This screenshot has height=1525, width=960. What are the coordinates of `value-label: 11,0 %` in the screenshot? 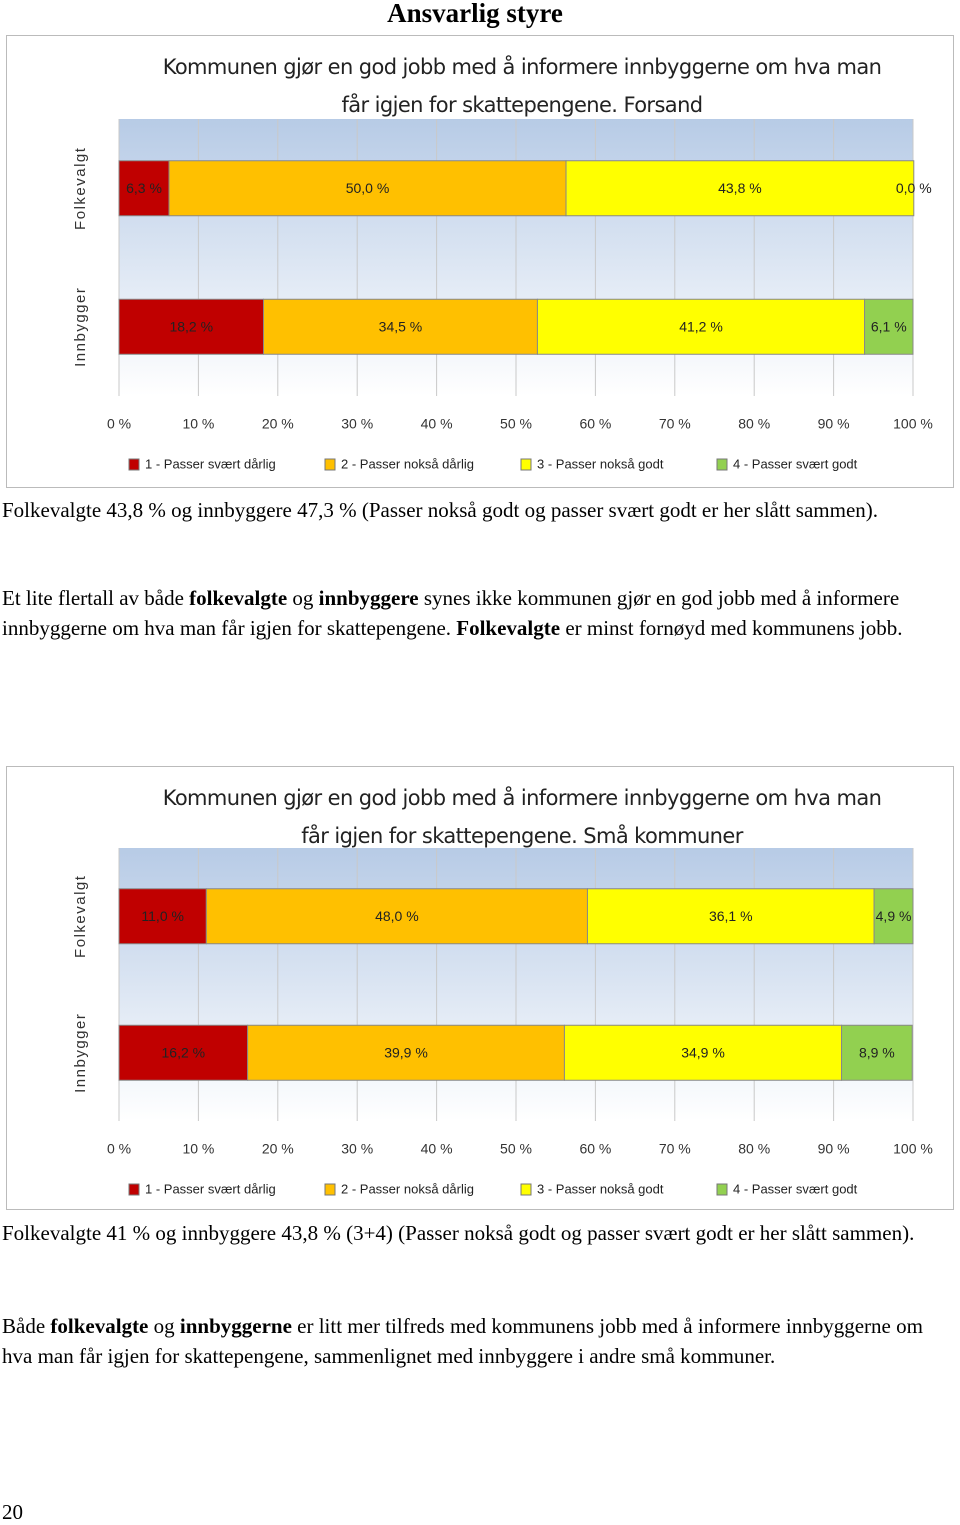 It's located at (162, 916).